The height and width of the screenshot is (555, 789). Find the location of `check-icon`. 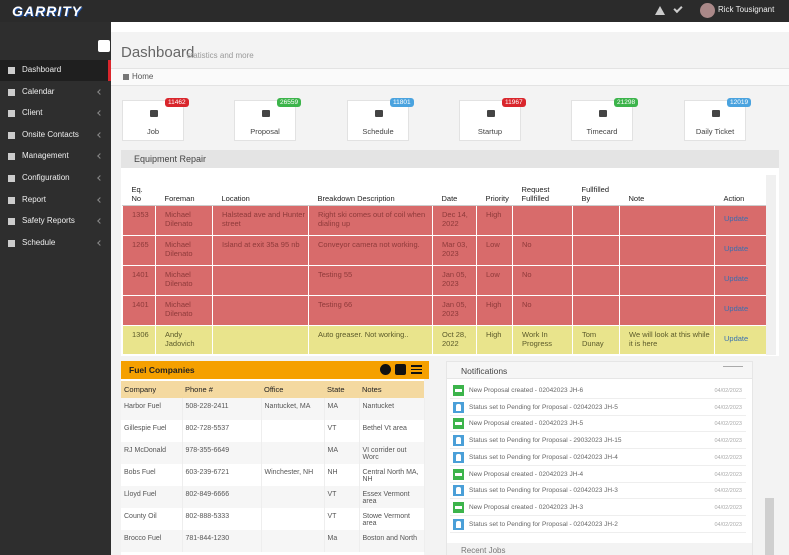

check-icon is located at coordinates (678, 8).